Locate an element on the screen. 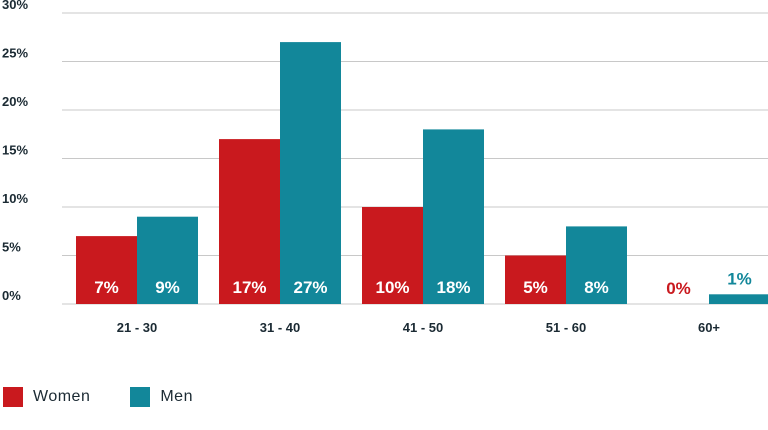  legend: Women Men is located at coordinates (118, 397).